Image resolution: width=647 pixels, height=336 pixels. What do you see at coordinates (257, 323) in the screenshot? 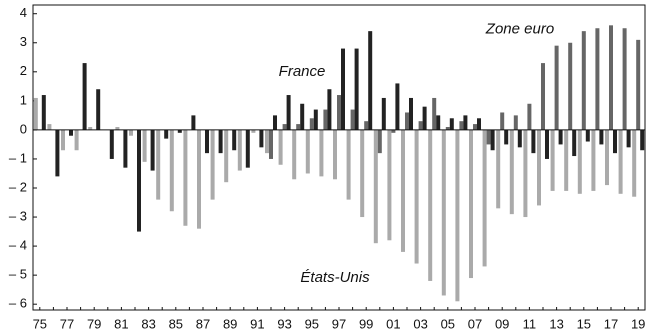
I see `x-tick-label: 91` at bounding box center [257, 323].